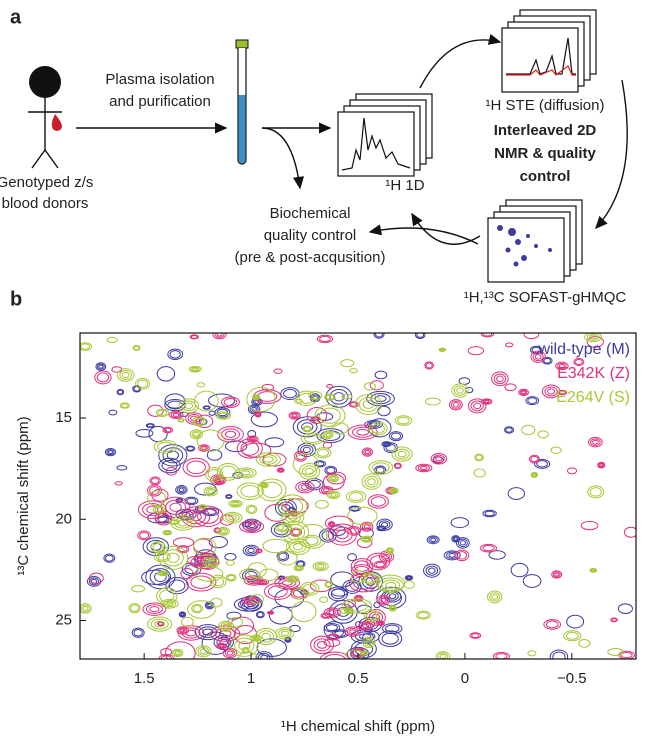 This screenshot has height=743, width=646. What do you see at coordinates (545, 105) in the screenshot?
I see `step-label: ¹H STE (diffusion)` at bounding box center [545, 105].